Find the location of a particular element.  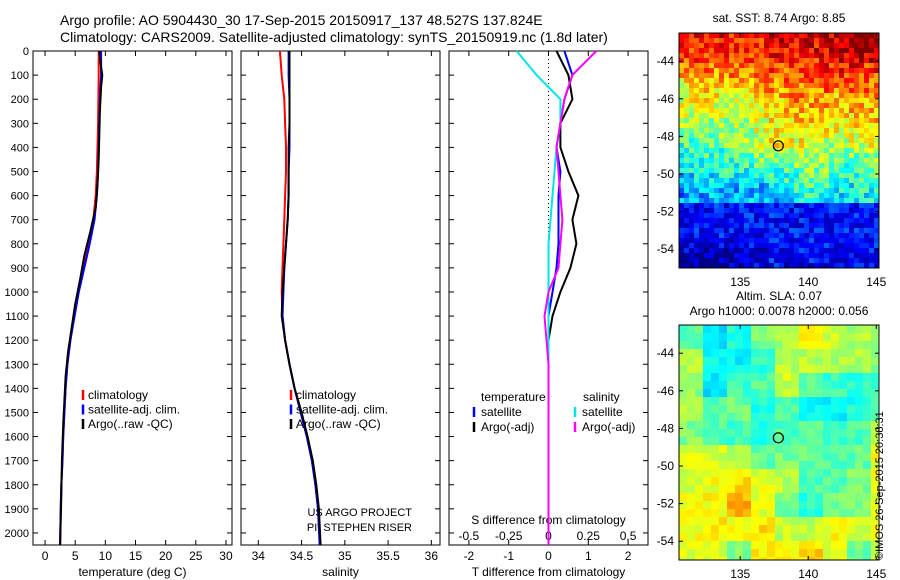

x-tick-label: 25 is located at coordinates (196, 556).